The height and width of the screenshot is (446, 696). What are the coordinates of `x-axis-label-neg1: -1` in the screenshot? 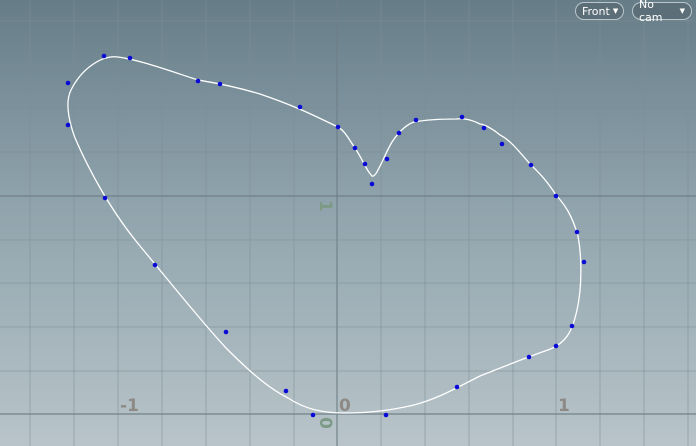 It's located at (129, 406).